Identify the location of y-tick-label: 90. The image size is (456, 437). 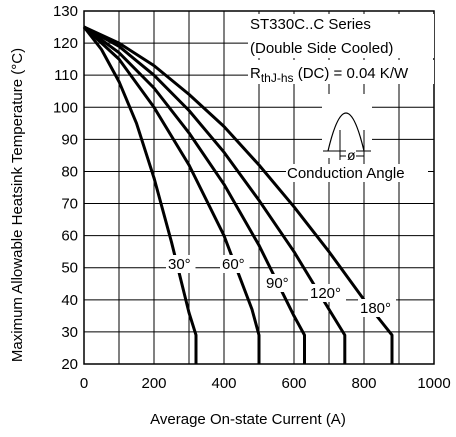
(69, 139).